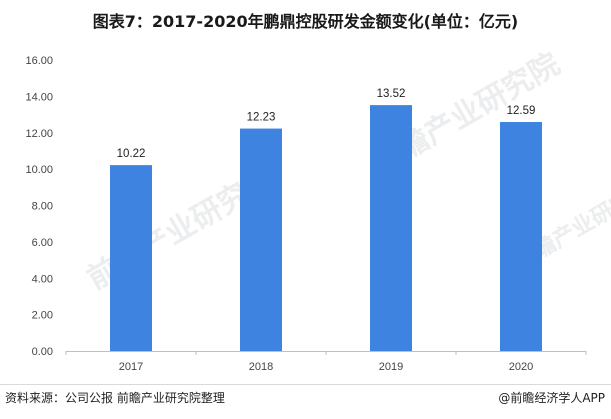 Image resolution: width=611 pixels, height=419 pixels. Describe the element at coordinates (305, 384) in the screenshot. I see `footer-divider` at that location.